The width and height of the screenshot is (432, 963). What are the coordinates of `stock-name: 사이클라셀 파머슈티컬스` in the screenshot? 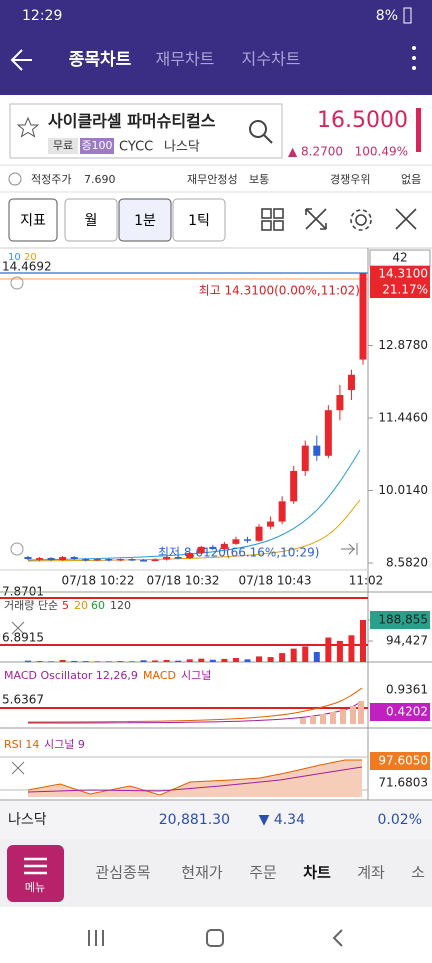 It's located at (132, 121).